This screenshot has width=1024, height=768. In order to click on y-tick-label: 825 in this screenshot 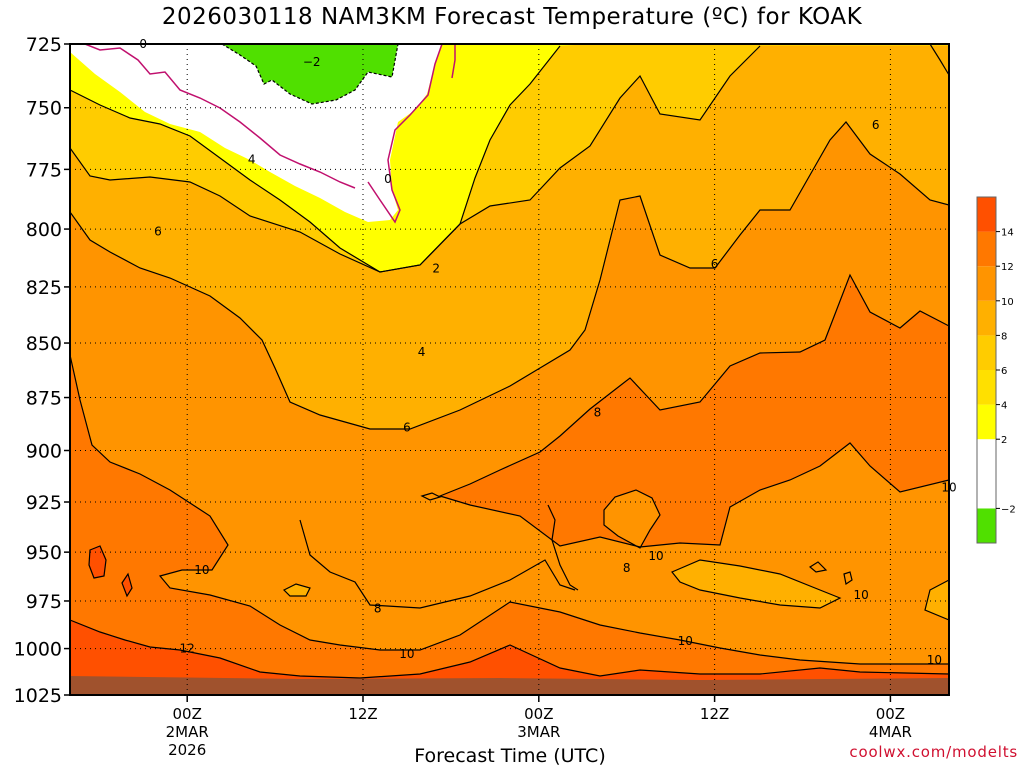, I will do `click(44, 288)`.